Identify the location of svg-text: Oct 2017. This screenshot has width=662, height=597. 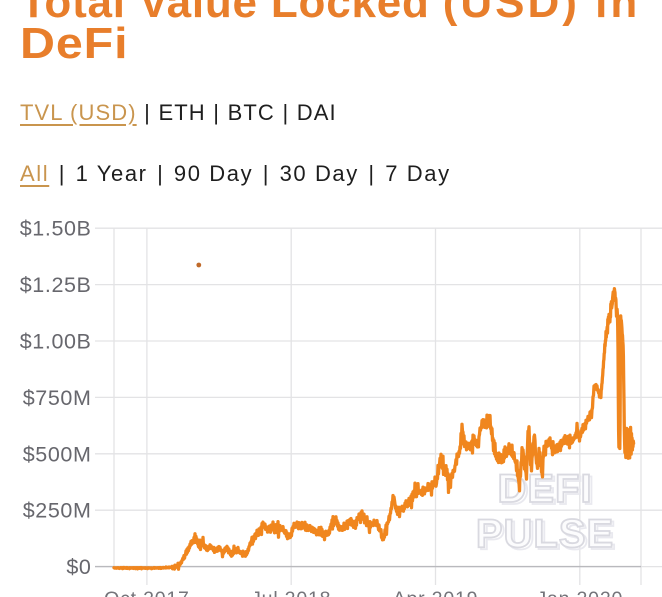
(147, 592).